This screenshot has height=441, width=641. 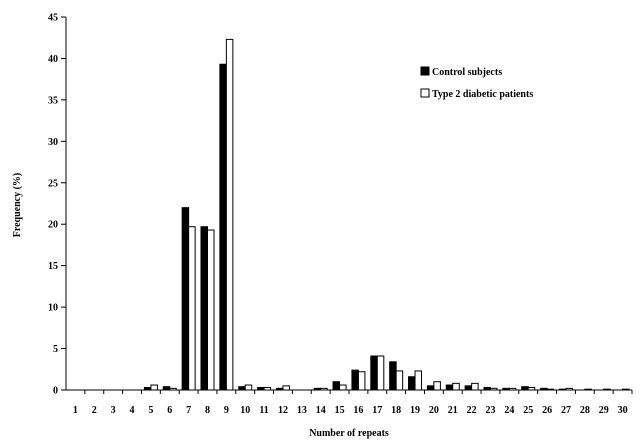 What do you see at coordinates (53, 225) in the screenshot?
I see `y-tick-label: 20` at bounding box center [53, 225].